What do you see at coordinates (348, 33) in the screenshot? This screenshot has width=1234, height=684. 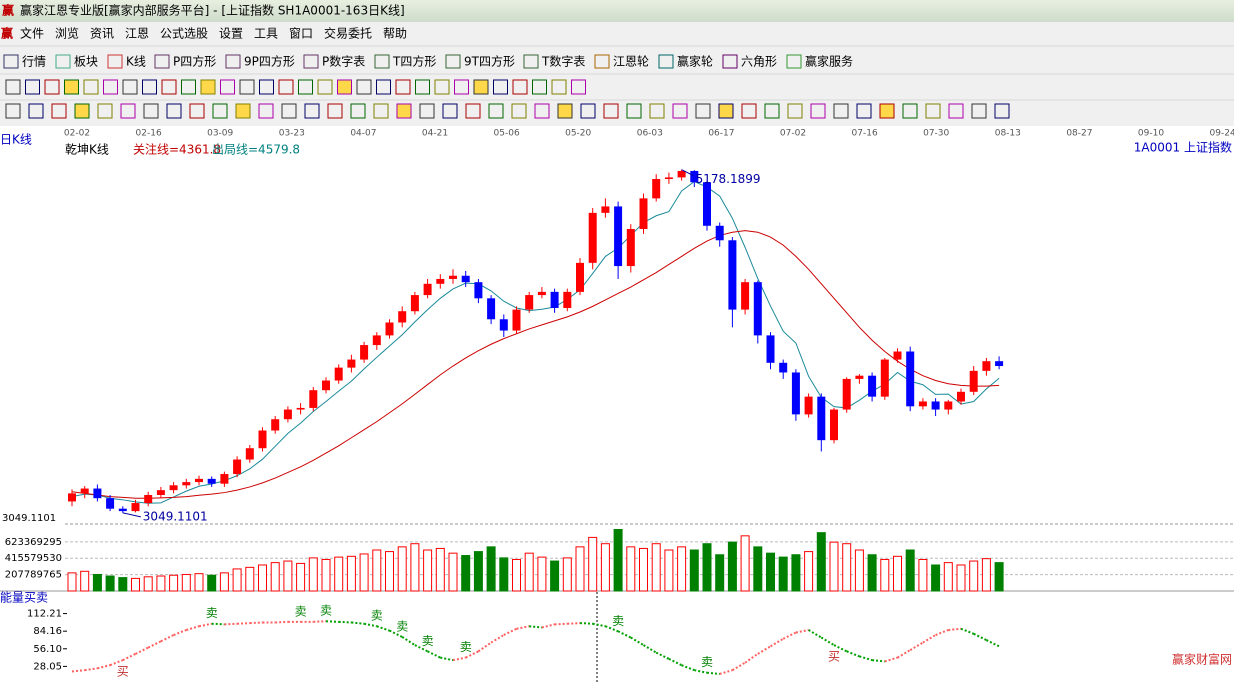 I see `menu-item: 交易委托` at bounding box center [348, 33].